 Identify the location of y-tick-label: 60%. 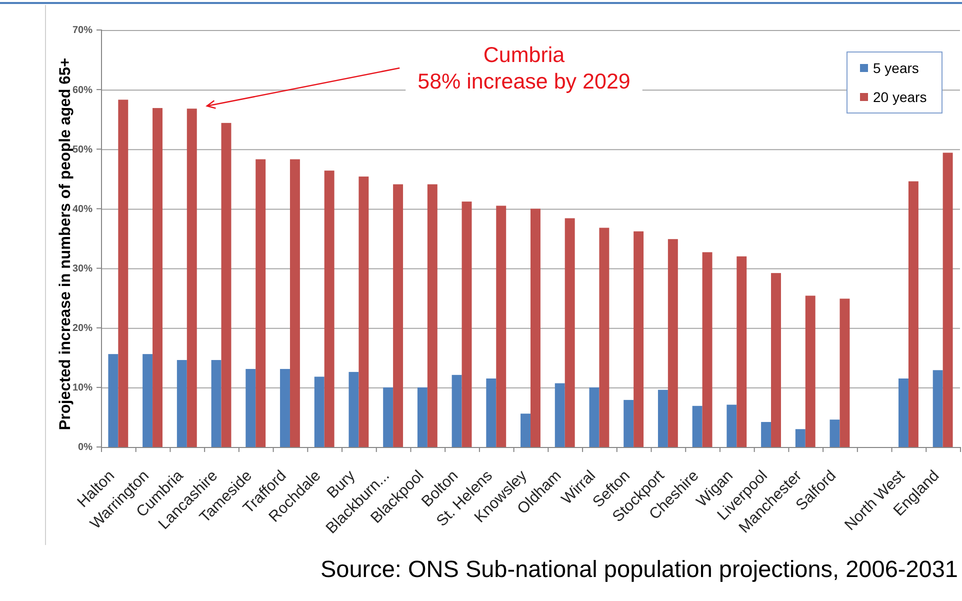
(82, 90).